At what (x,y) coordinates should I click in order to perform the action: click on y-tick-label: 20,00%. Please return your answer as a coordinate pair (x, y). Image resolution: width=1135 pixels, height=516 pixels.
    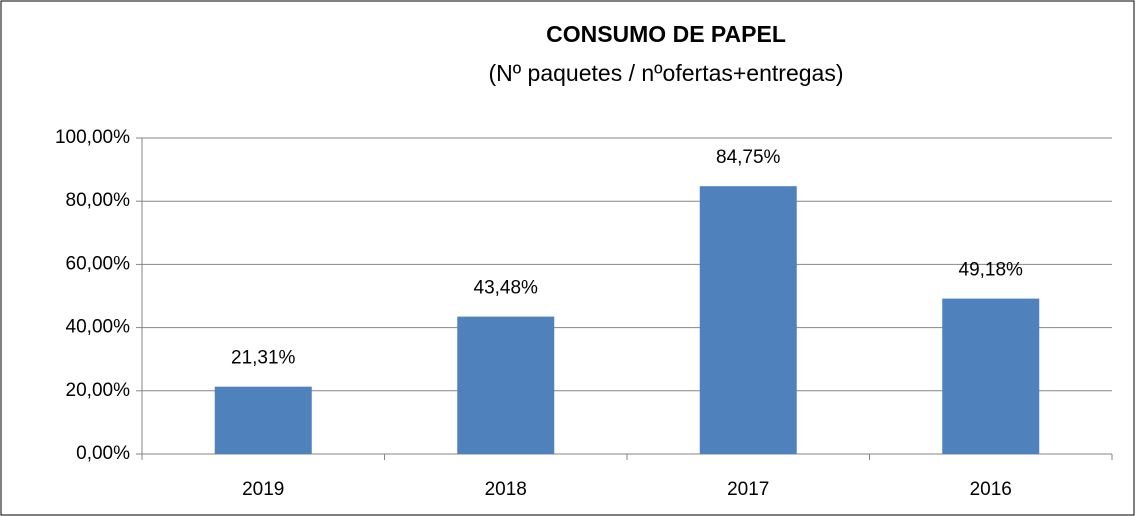
    Looking at the image, I should click on (98, 390).